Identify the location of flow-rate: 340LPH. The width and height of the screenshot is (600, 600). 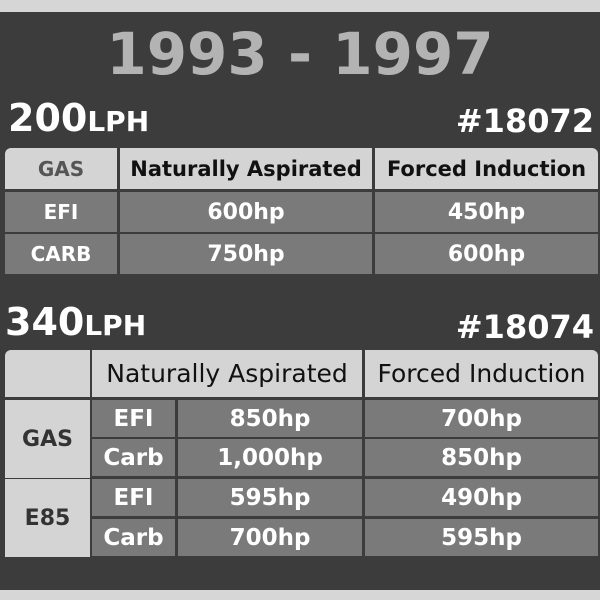
(75, 322).